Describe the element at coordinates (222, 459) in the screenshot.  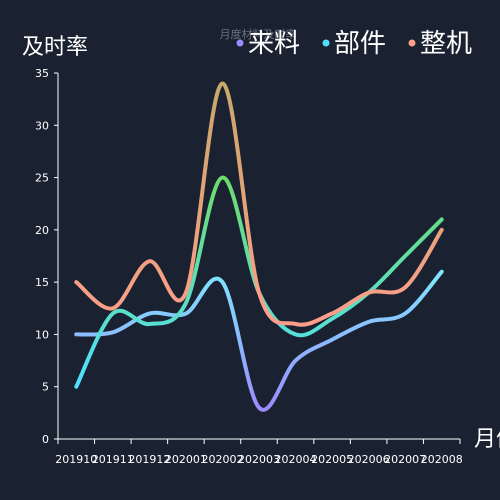
I see `x-tick-label: 202002` at that location.